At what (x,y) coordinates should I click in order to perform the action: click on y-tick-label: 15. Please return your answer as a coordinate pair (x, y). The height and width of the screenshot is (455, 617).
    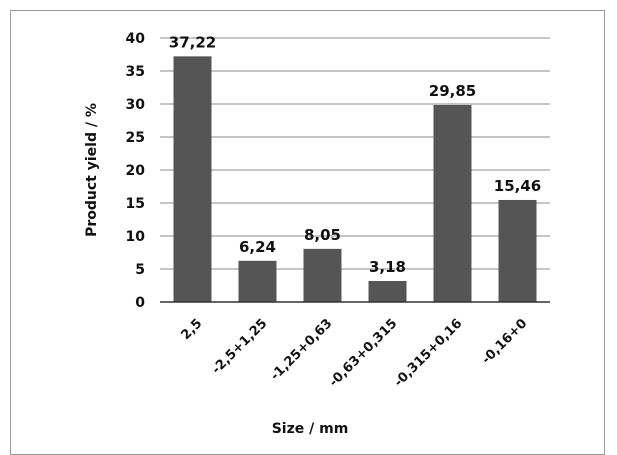
    Looking at the image, I should click on (135, 204).